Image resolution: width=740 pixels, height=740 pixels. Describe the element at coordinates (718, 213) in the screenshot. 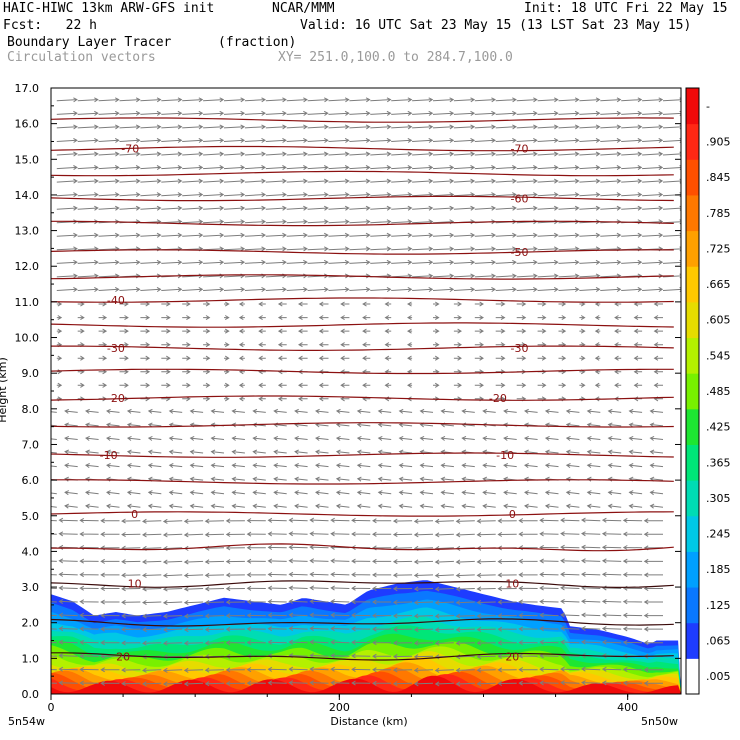

I see `colorbar-label: .785` at that location.